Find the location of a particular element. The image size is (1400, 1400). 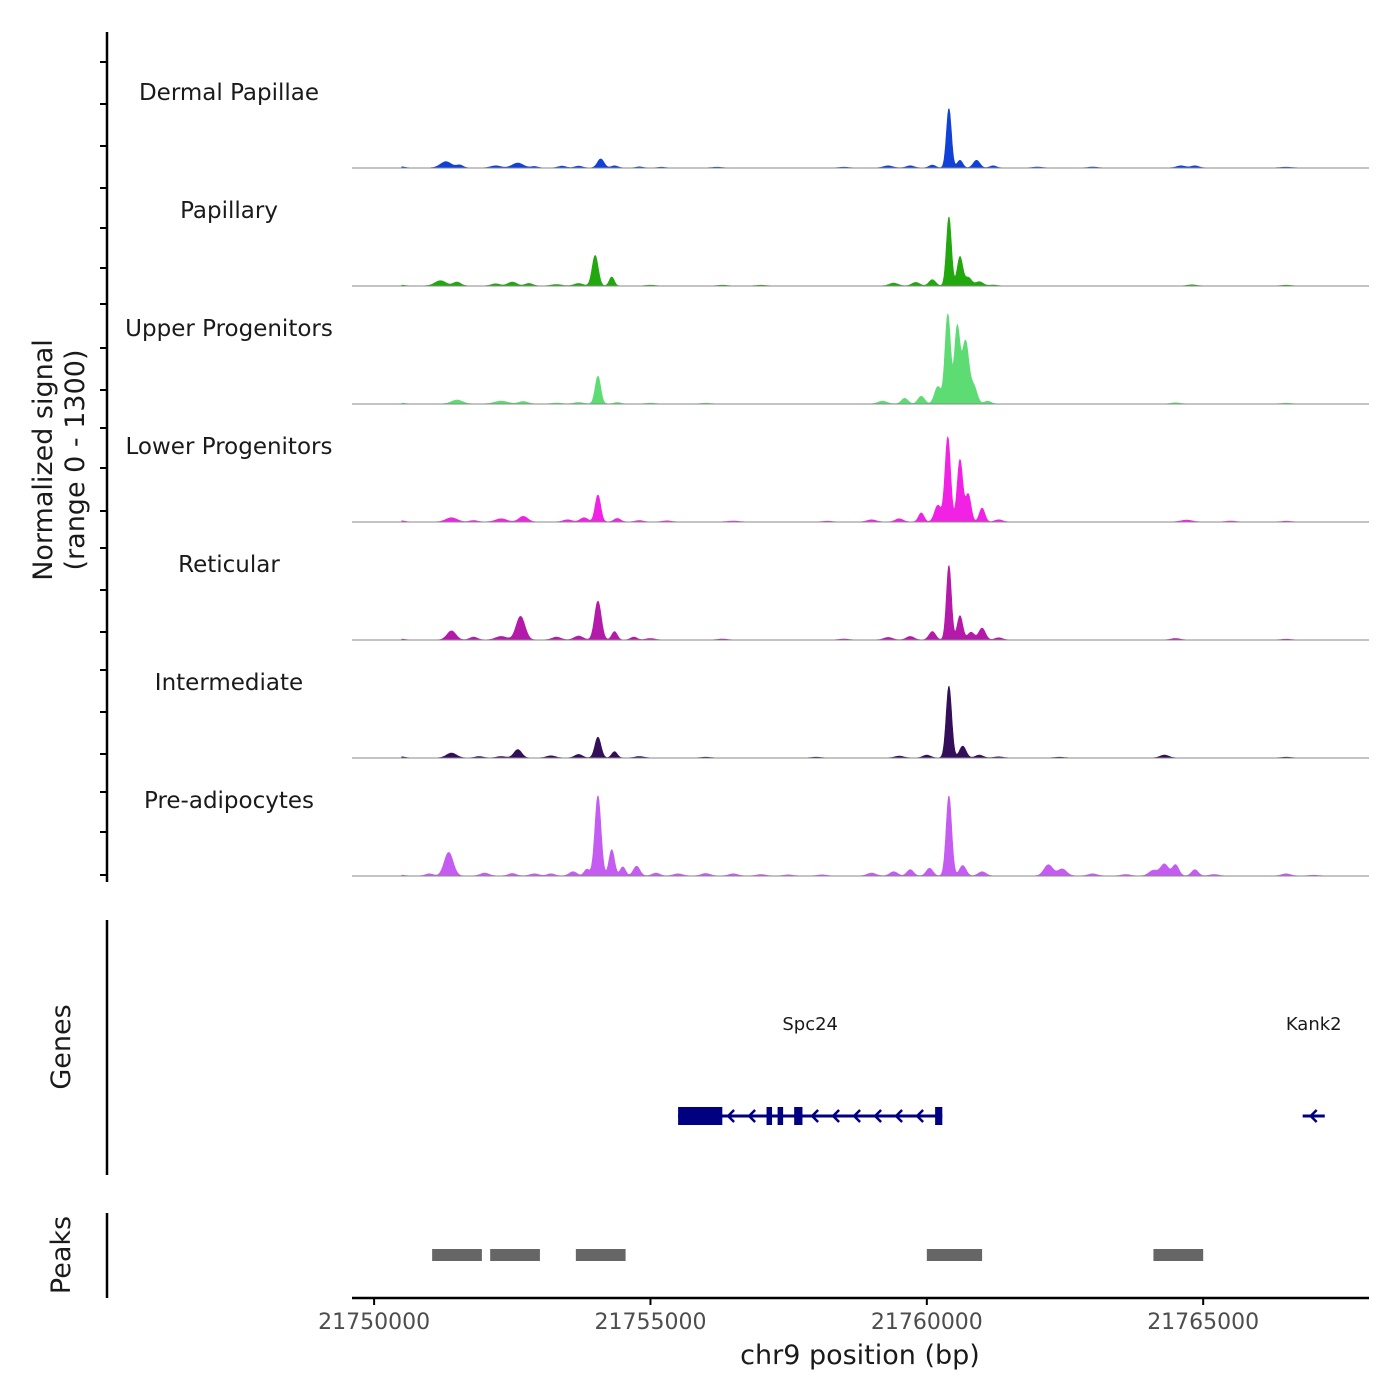

track-label: Papillary is located at coordinates (229, 211).